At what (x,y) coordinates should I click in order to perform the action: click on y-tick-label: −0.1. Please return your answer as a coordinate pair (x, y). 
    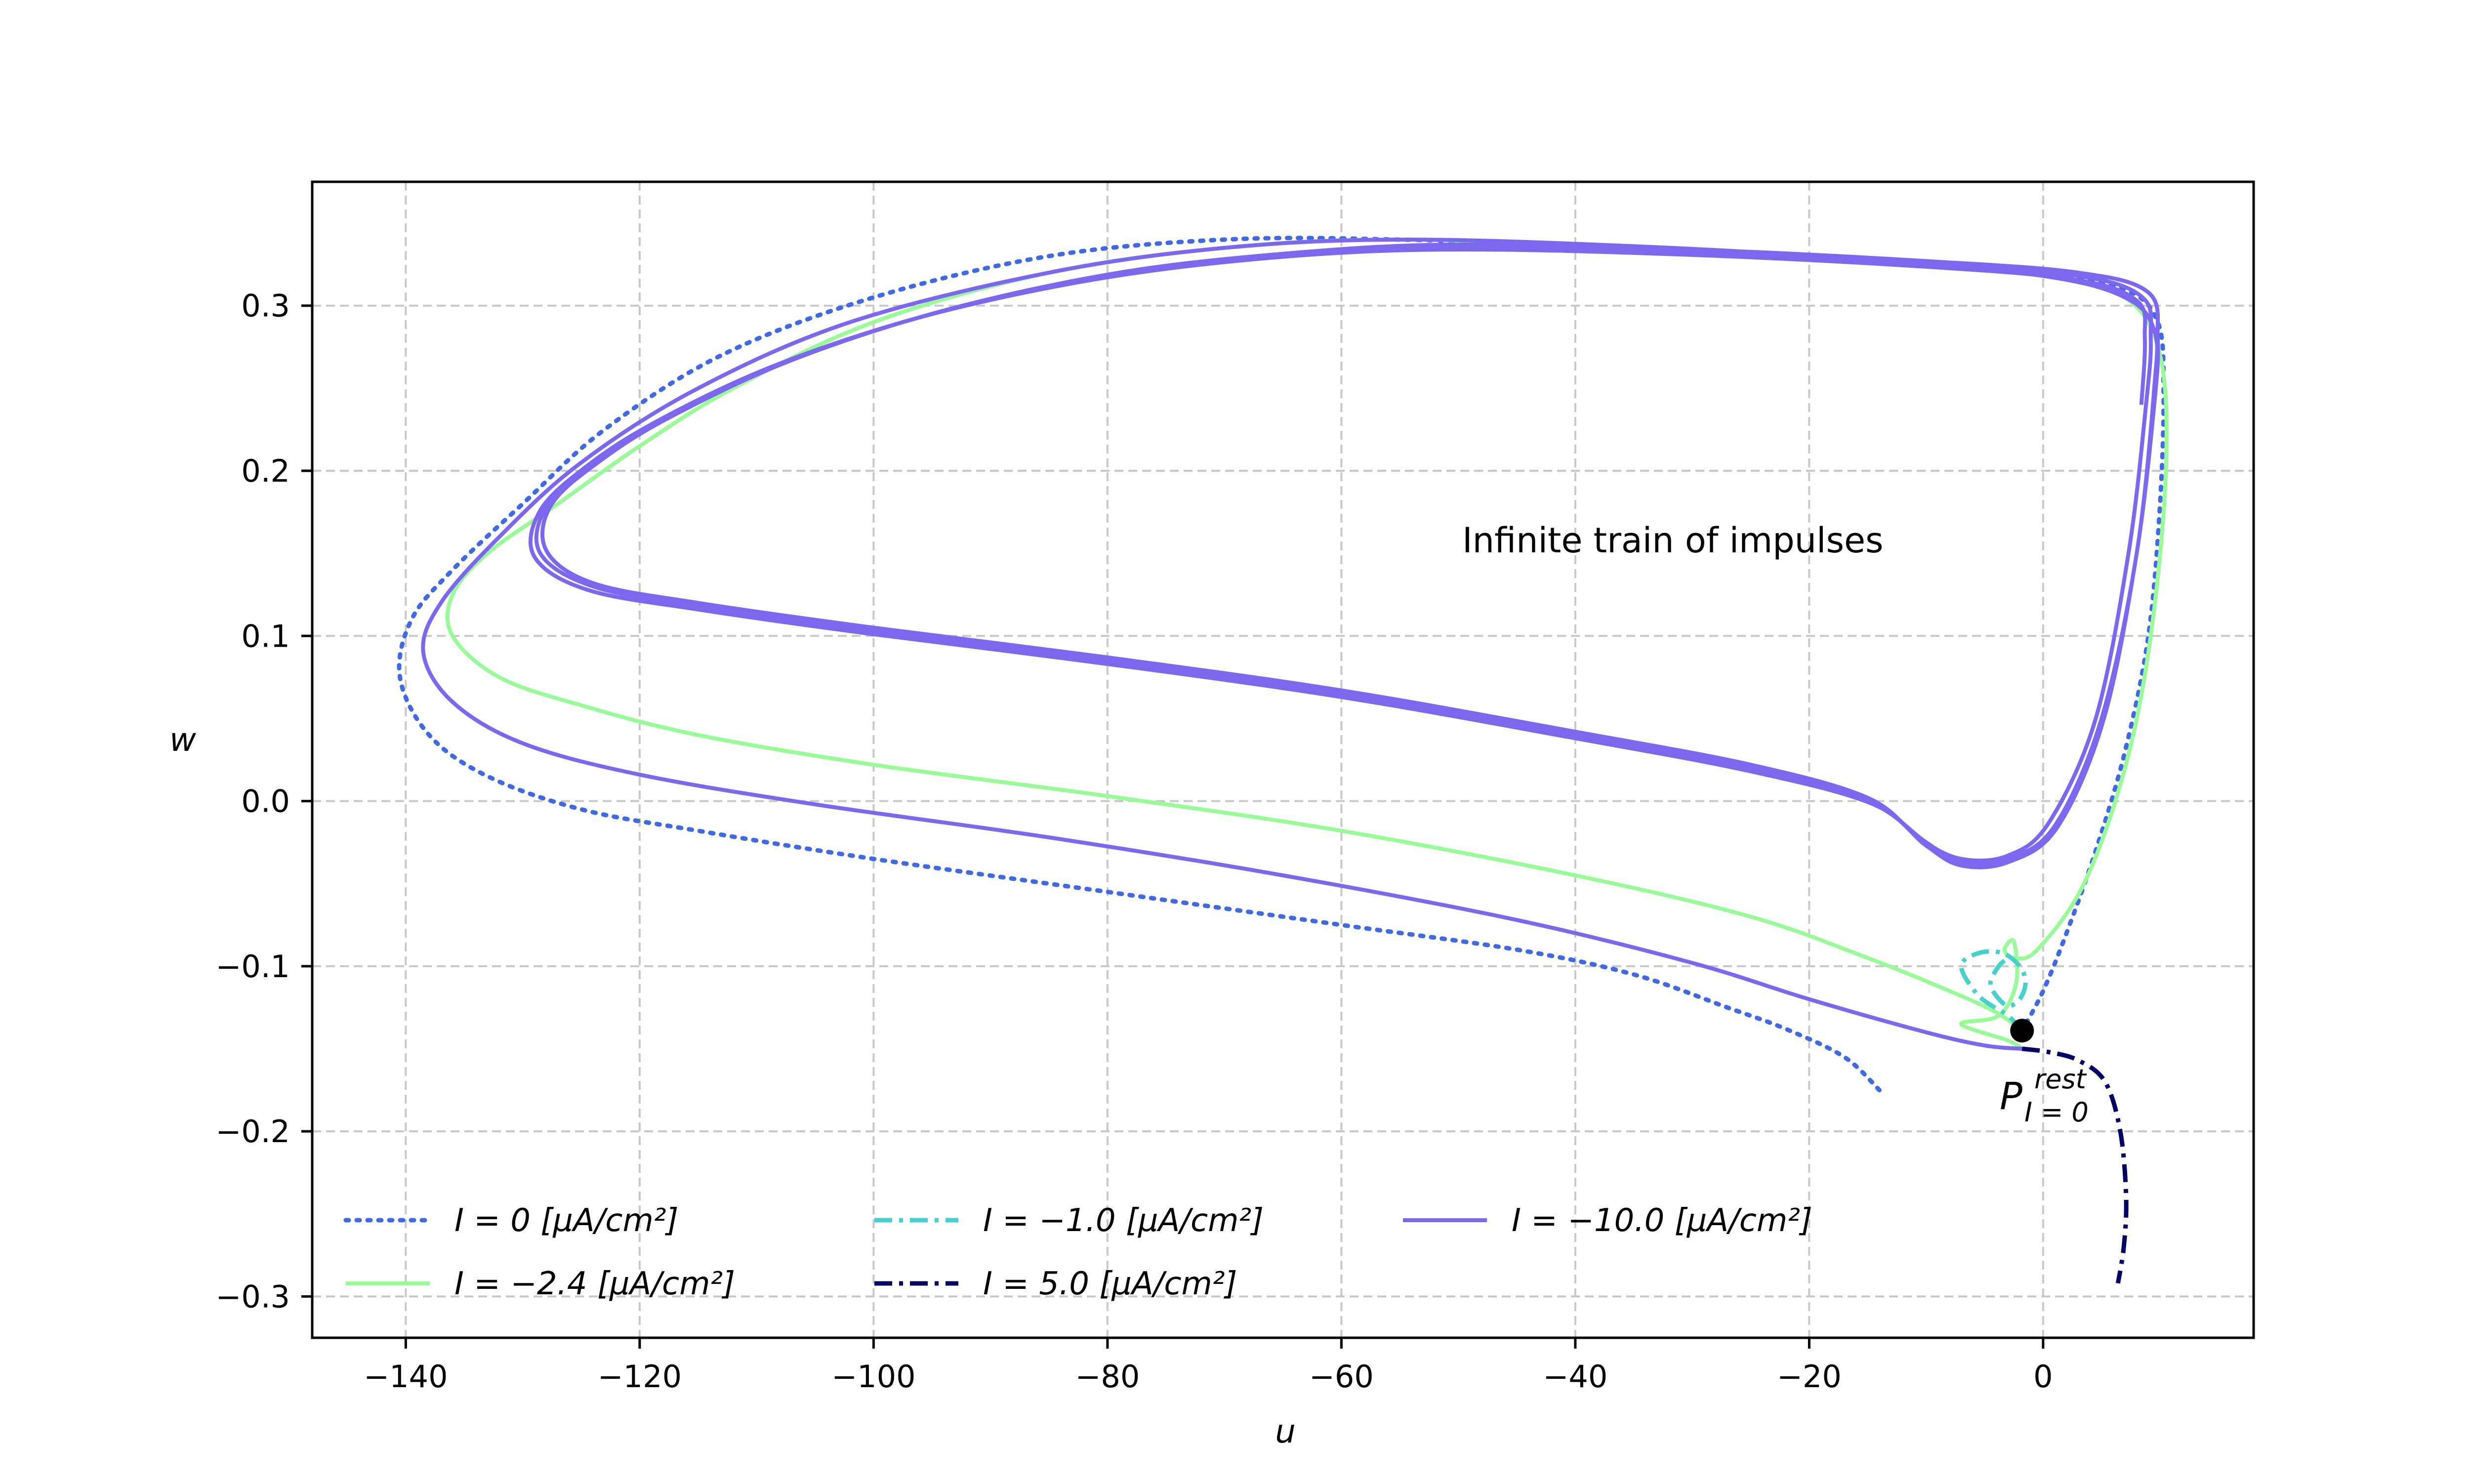
    Looking at the image, I should click on (252, 966).